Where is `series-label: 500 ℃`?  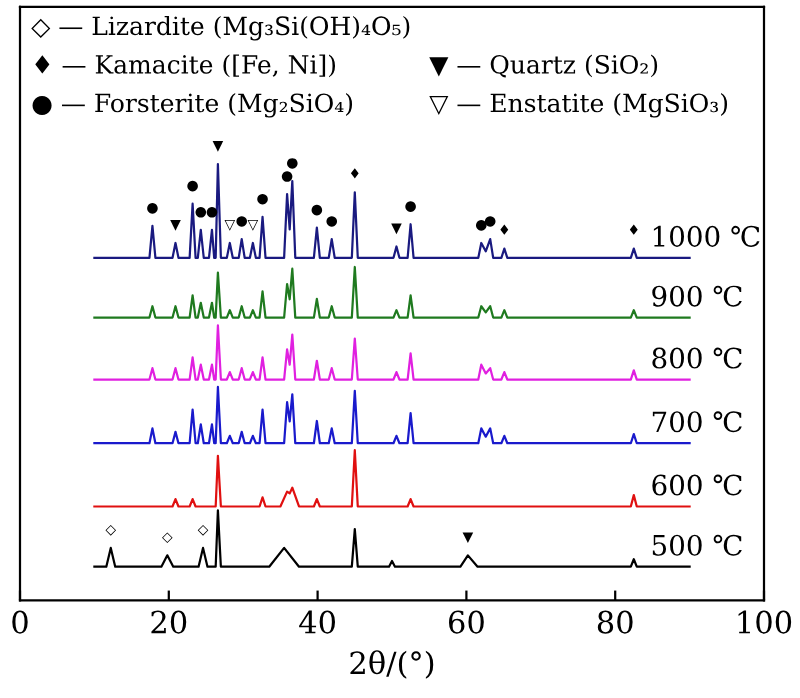 series-label: 500 ℃ is located at coordinates (697, 545).